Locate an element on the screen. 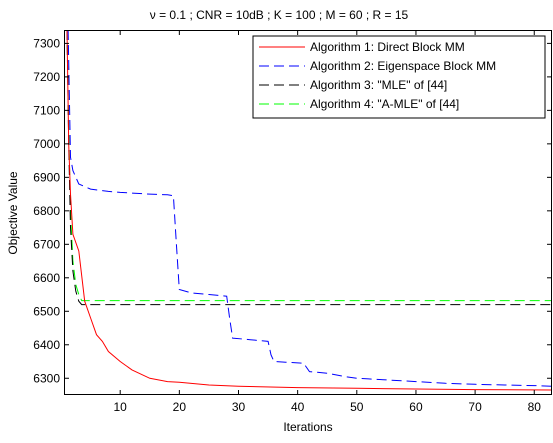  y-tick-label: 6900 is located at coordinates (46, 177).